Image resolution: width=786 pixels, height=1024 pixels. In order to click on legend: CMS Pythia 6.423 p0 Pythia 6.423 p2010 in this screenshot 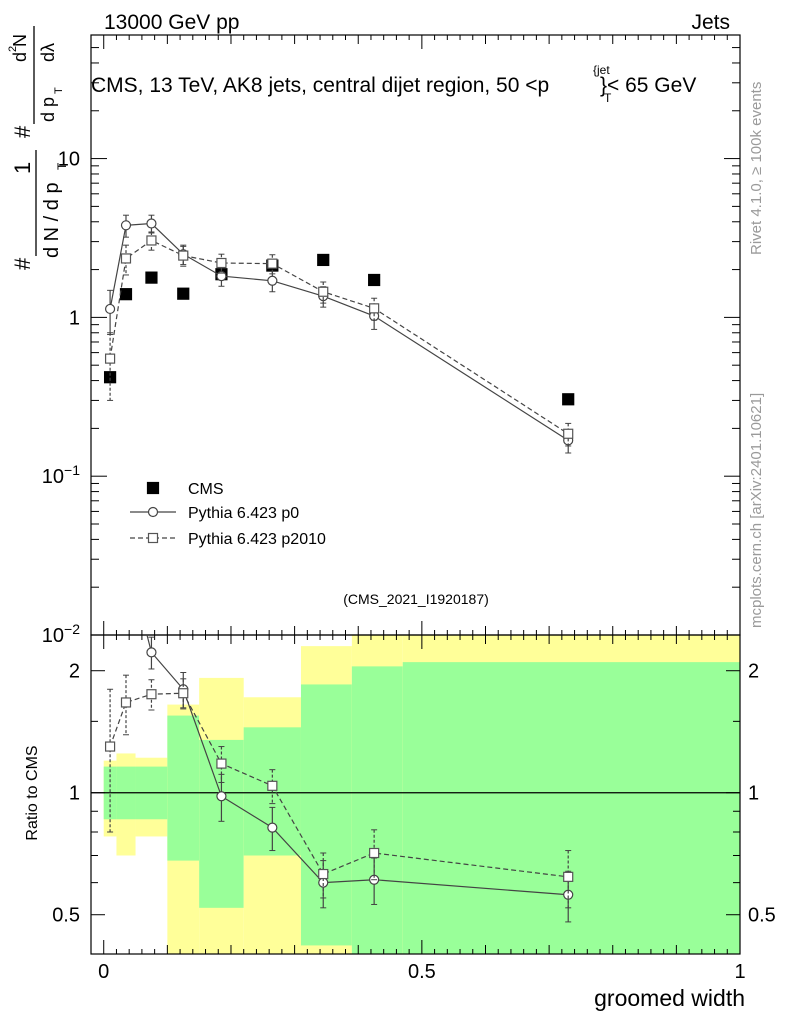, I will do `click(228, 514)`.